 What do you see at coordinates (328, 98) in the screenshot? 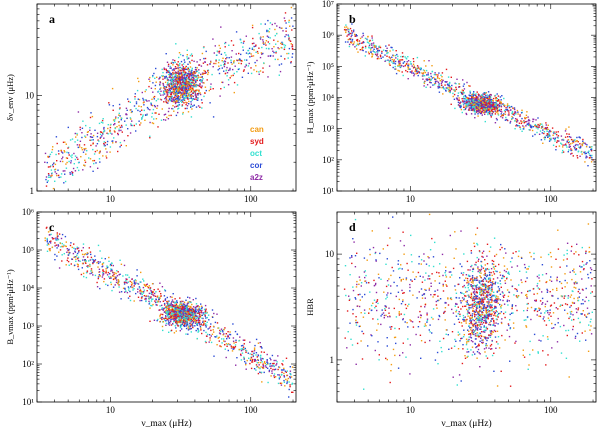
I see `y-tick-label: 10⁴` at bounding box center [328, 98].